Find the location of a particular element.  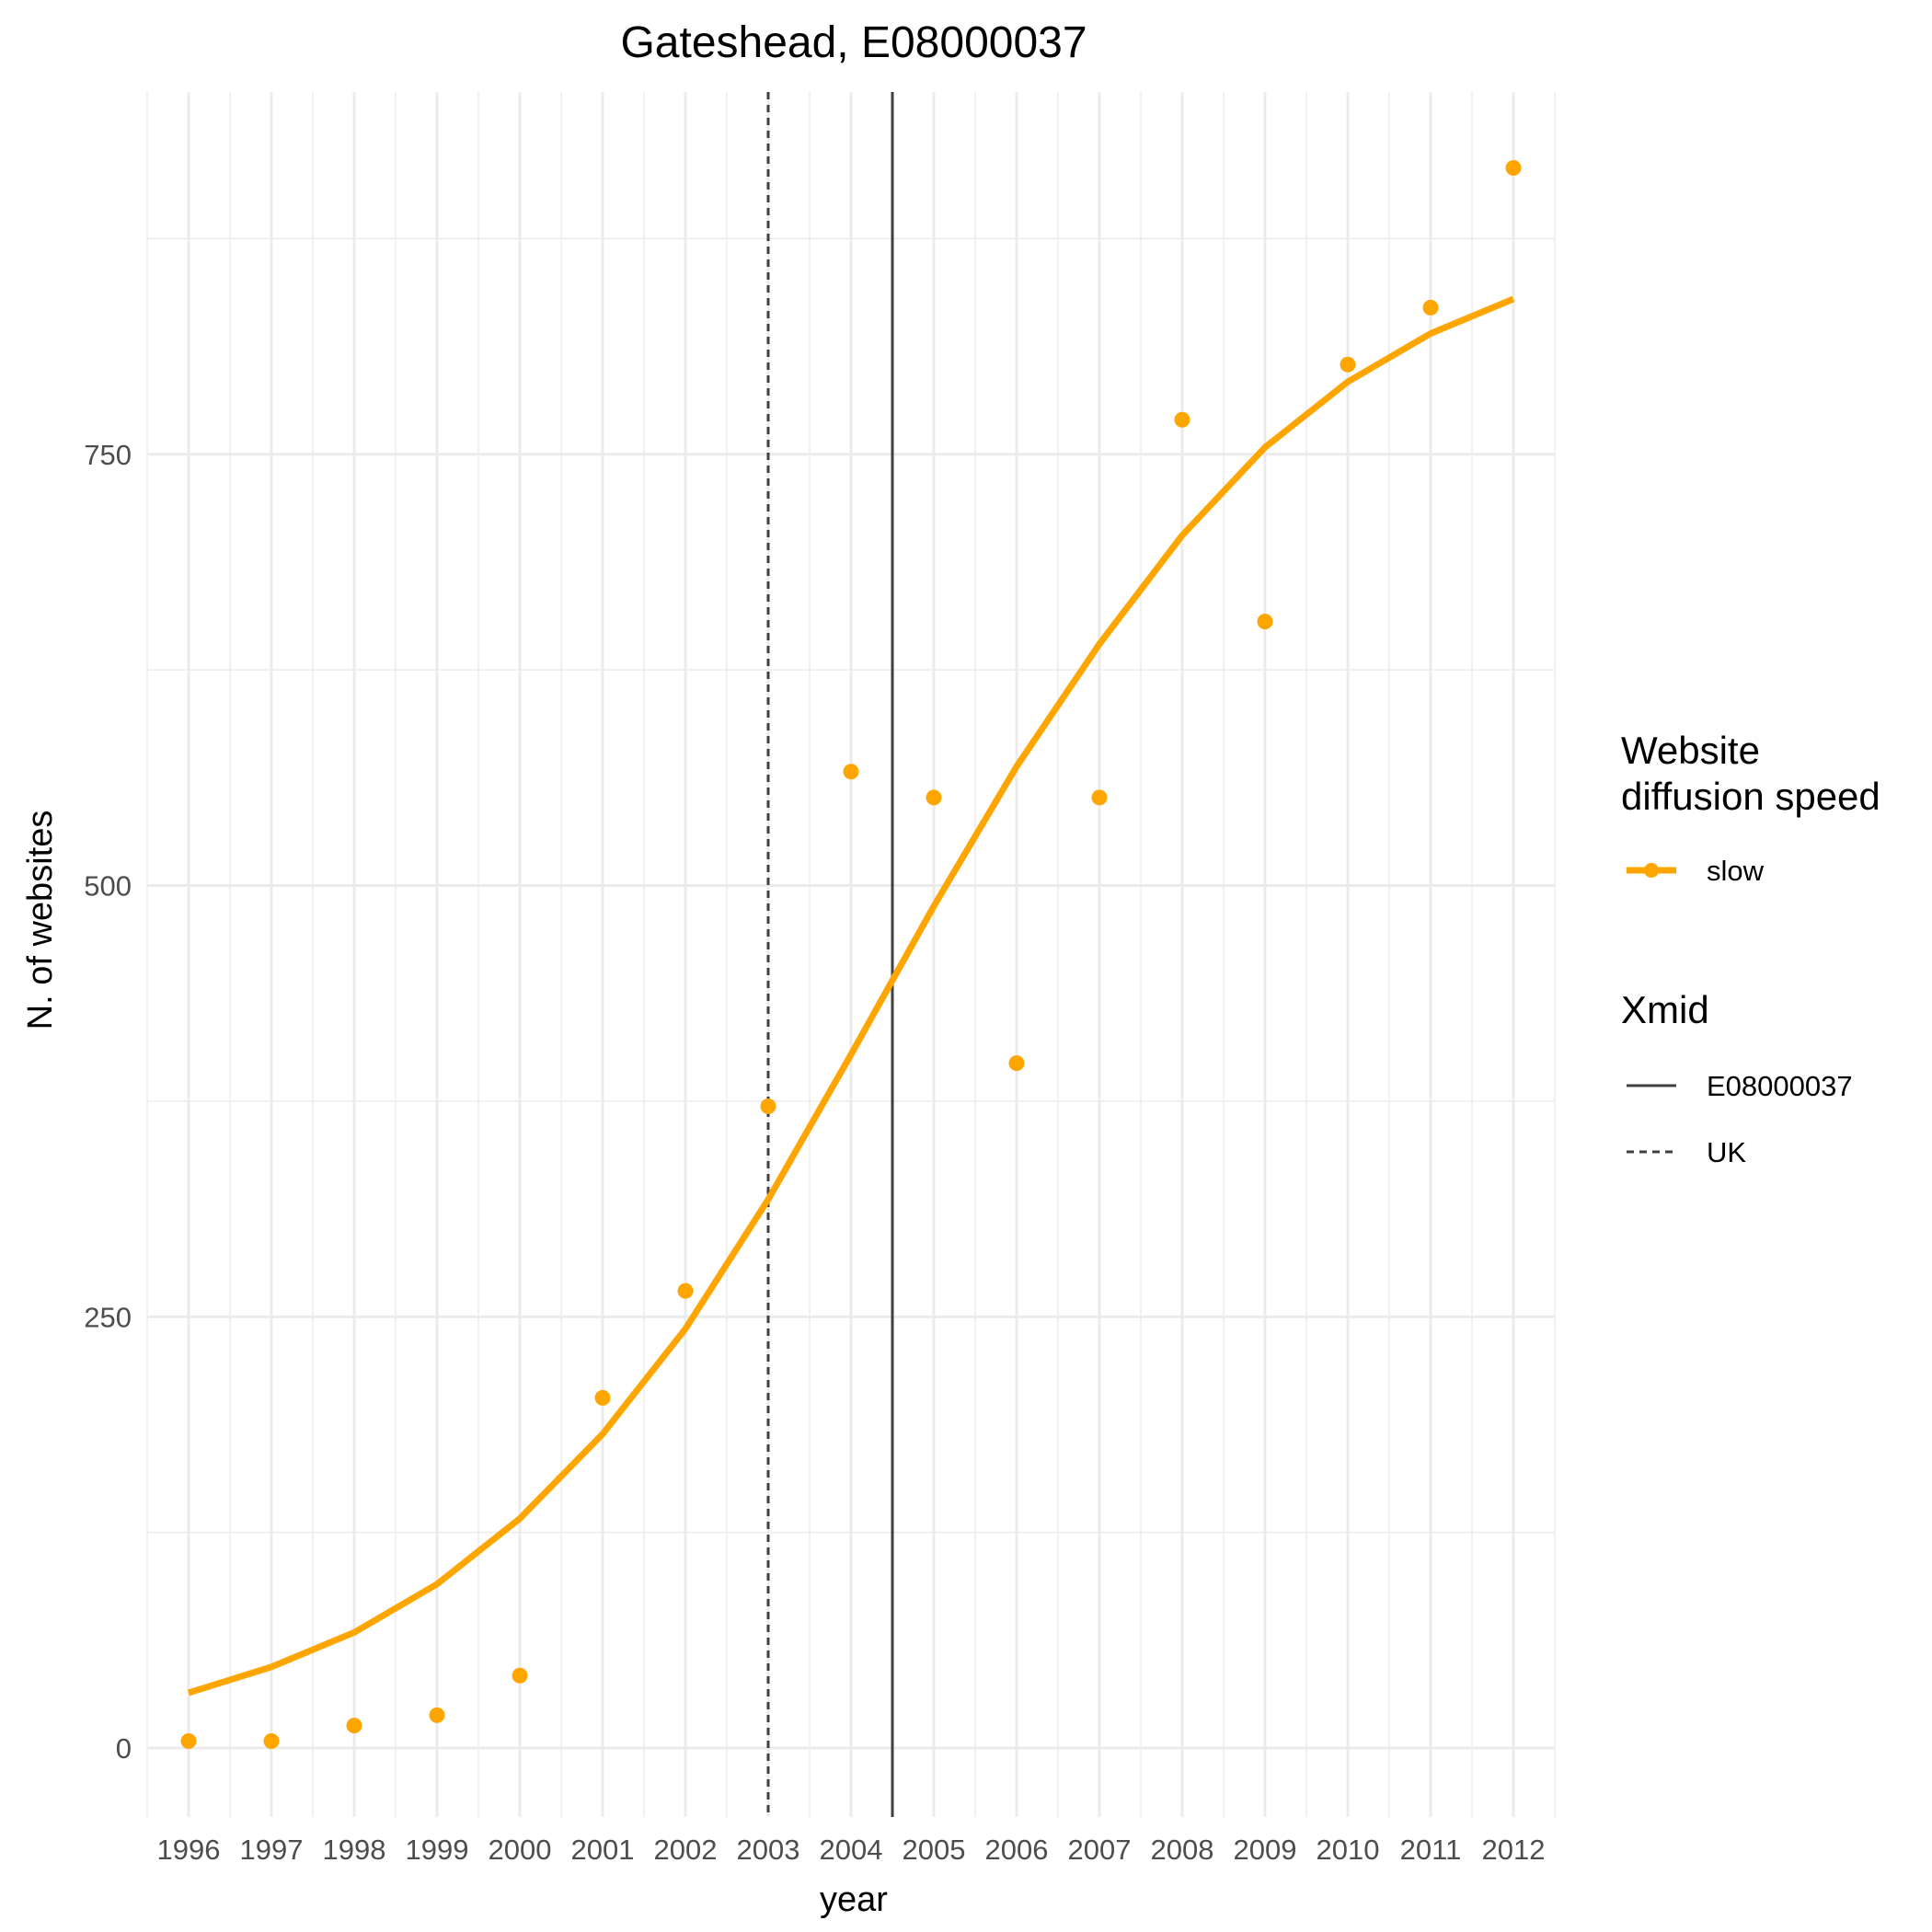

x-tick-label: 2003 is located at coordinates (768, 1850).